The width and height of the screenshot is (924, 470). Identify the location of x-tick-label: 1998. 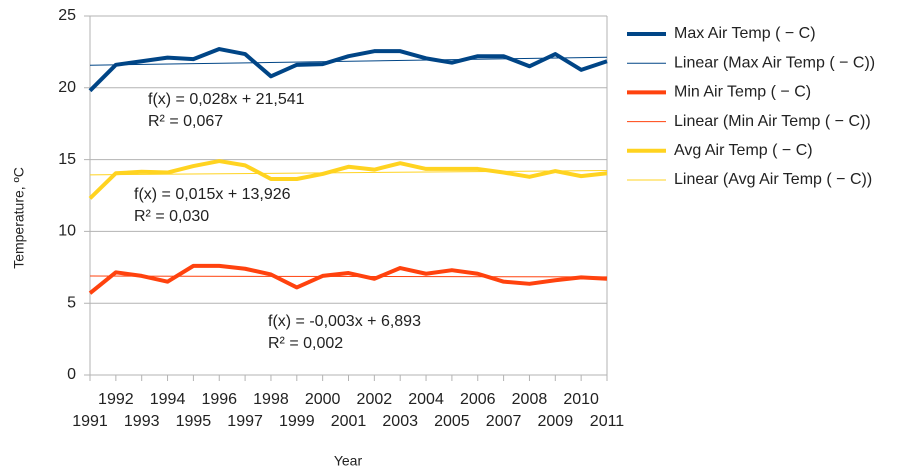
(271, 399).